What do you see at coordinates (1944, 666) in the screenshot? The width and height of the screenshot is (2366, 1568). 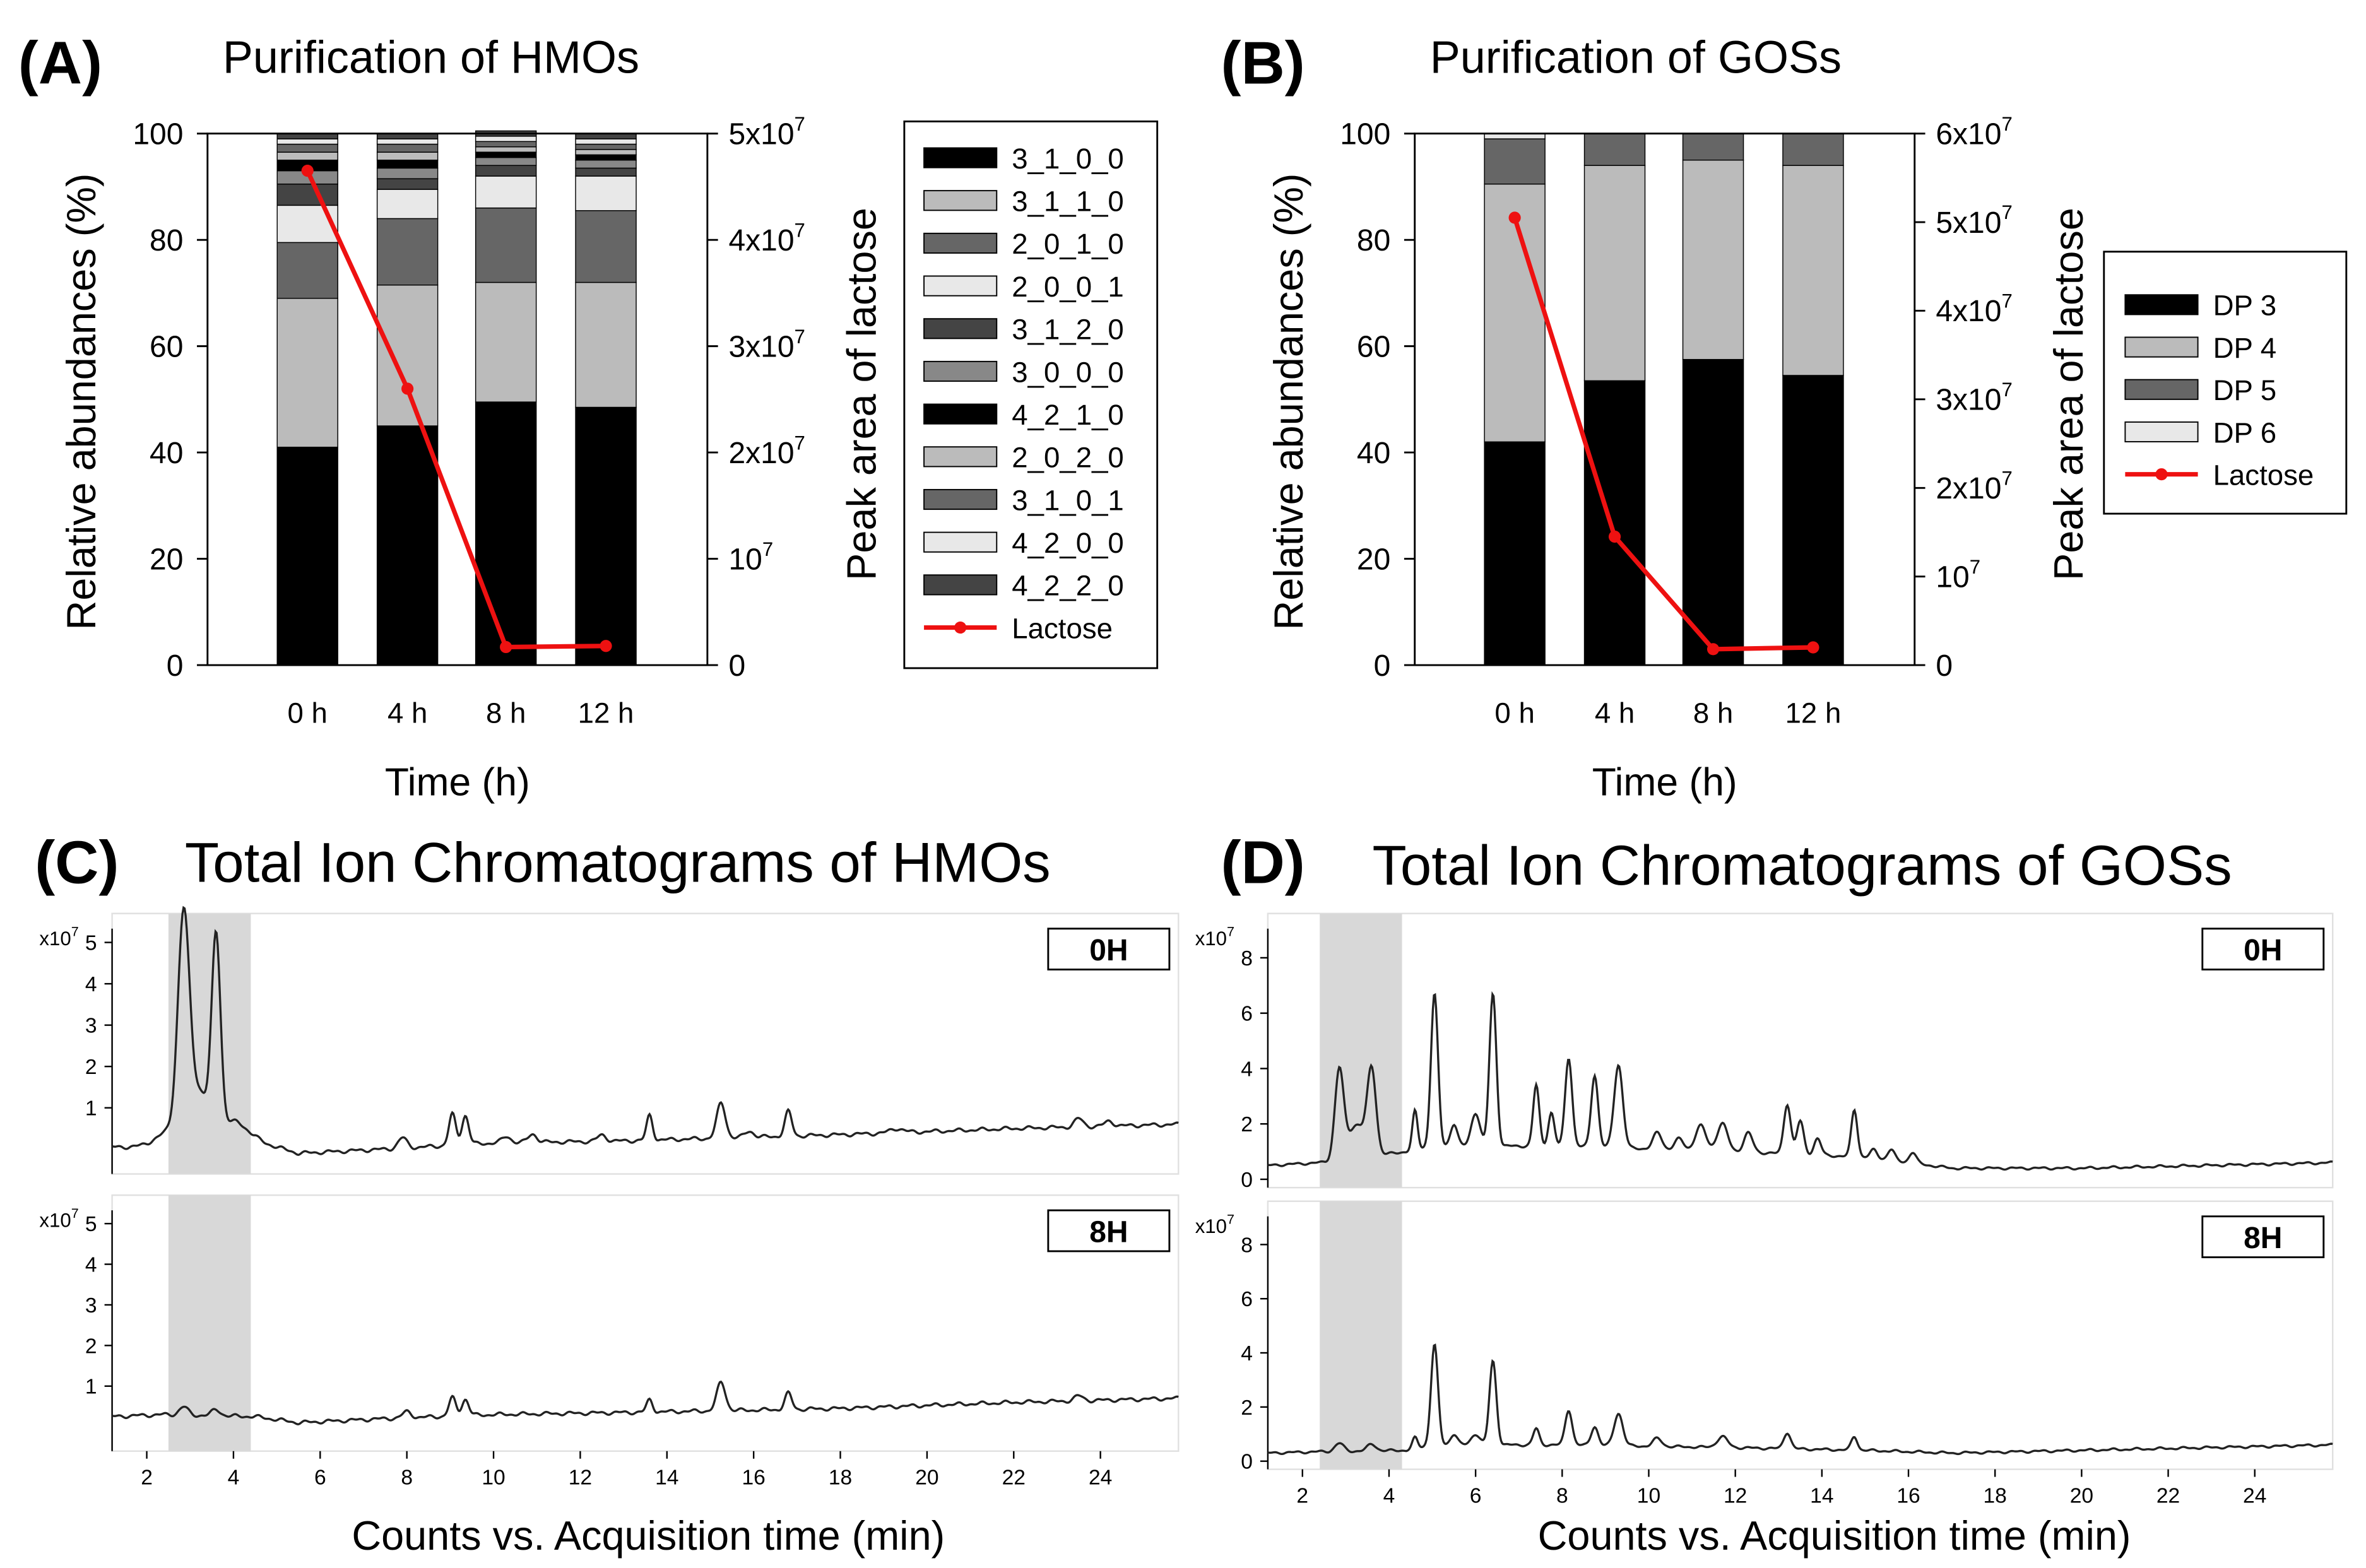 I see `y2-tick-label: 0` at bounding box center [1944, 666].